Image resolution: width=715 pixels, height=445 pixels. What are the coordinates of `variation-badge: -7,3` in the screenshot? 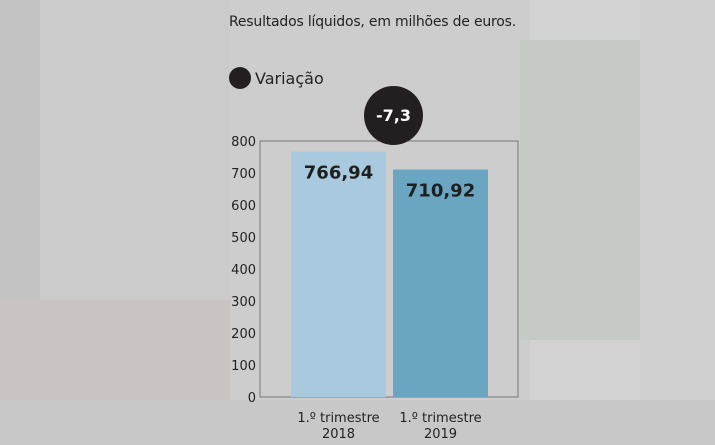 It's located at (393, 115).